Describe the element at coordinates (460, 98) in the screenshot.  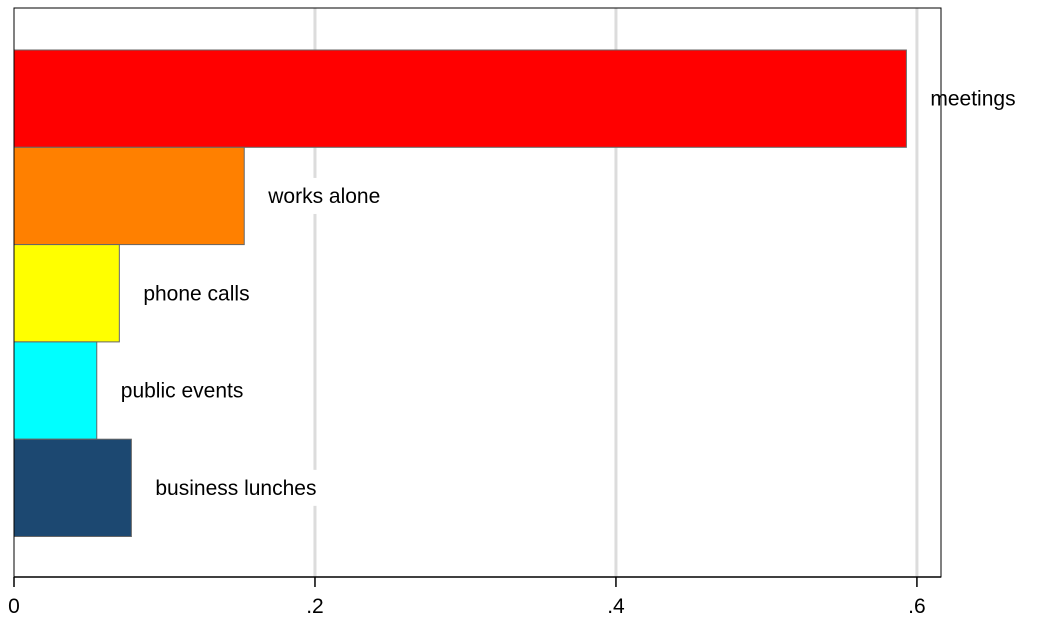
I see `bar-meetings` at that location.